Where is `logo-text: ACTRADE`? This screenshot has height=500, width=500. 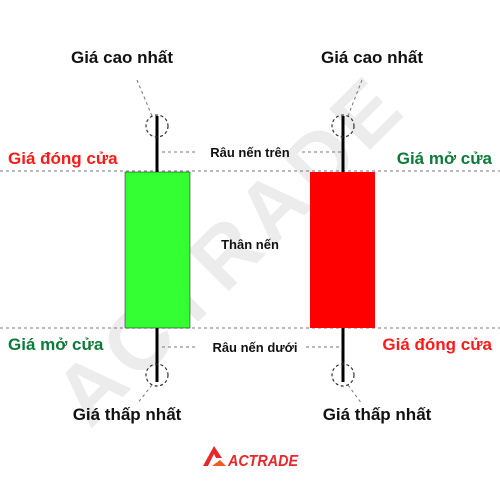 logo-text: ACTRADE is located at coordinates (263, 461).